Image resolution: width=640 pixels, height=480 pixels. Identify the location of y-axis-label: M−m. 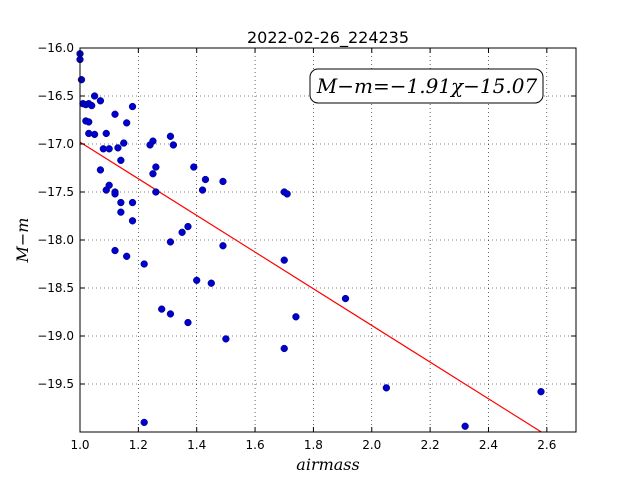
(22, 241).